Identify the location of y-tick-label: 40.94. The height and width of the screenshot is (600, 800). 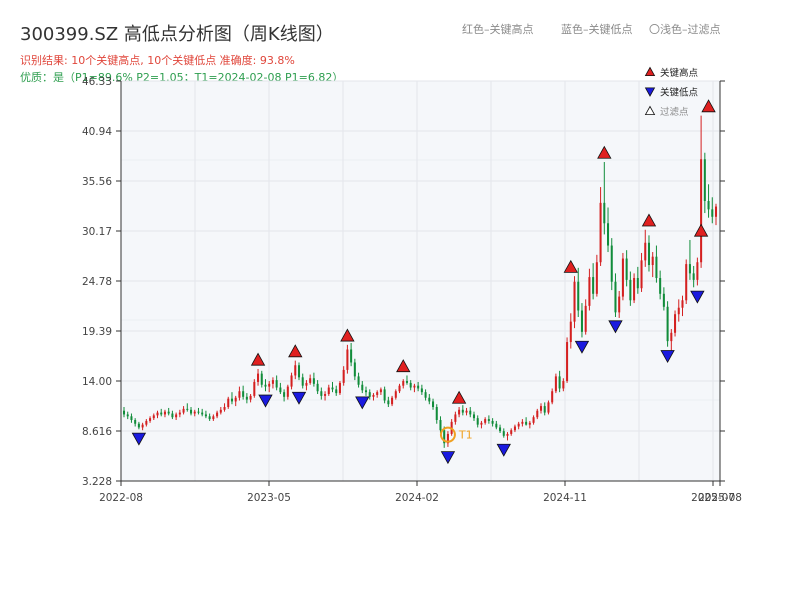
(97, 132).